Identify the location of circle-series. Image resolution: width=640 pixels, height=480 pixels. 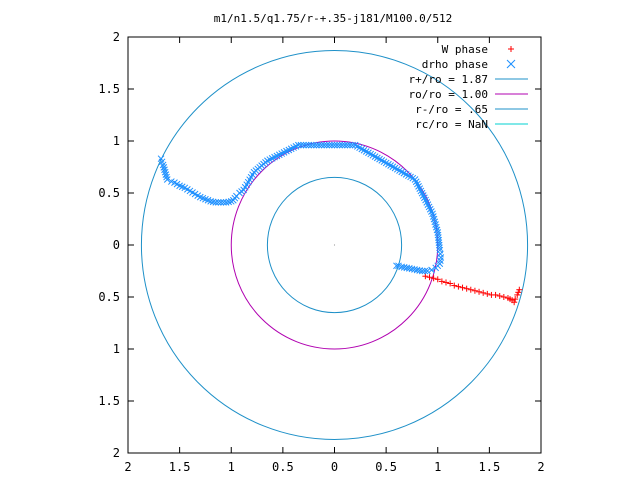
(334, 245).